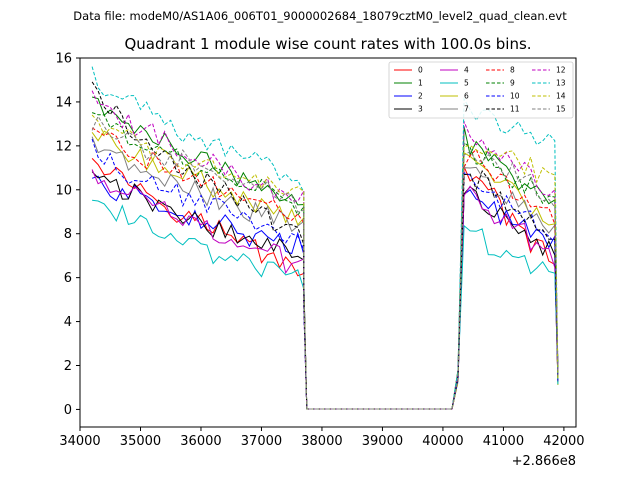 Image resolution: width=640 pixels, height=480 pixels. What do you see at coordinates (200, 441) in the screenshot?
I see `x-tick-label: 36000` at bounding box center [200, 441].